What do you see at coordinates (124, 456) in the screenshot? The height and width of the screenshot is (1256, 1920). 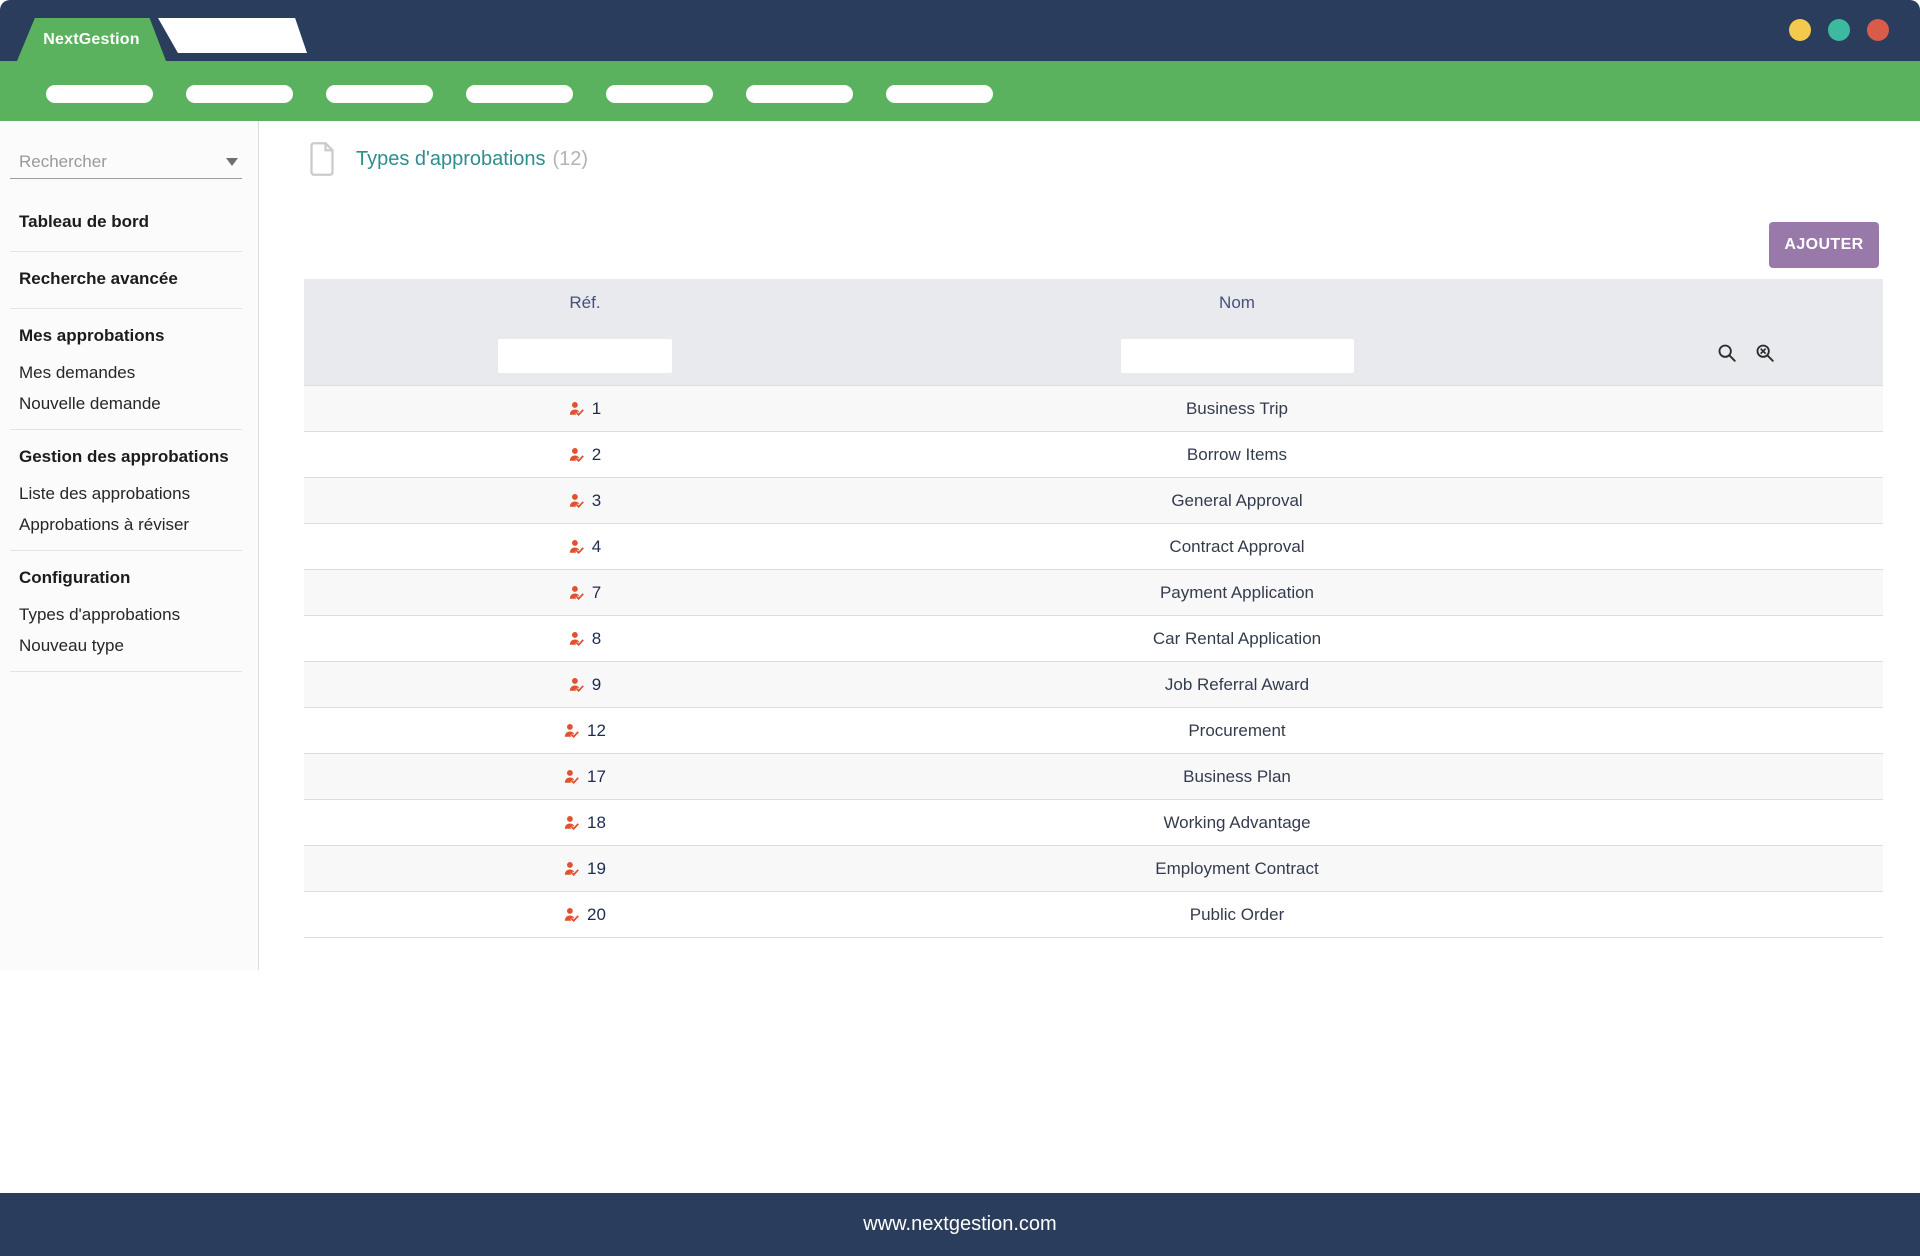 I see `sidebar-group-title: Gestion des approbations` at bounding box center [124, 456].